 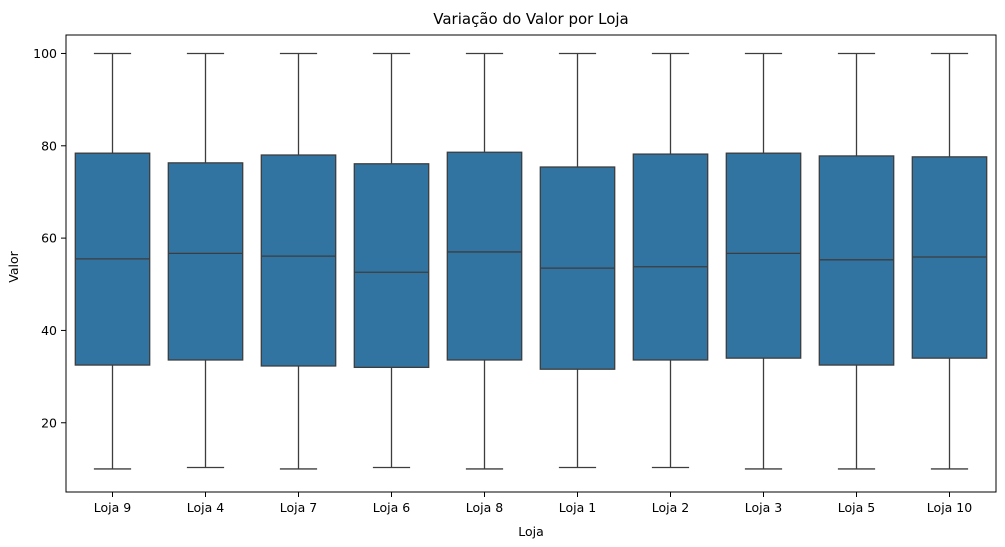 What do you see at coordinates (949, 507) in the screenshot?
I see `x-tick-label: Loja 10` at bounding box center [949, 507].